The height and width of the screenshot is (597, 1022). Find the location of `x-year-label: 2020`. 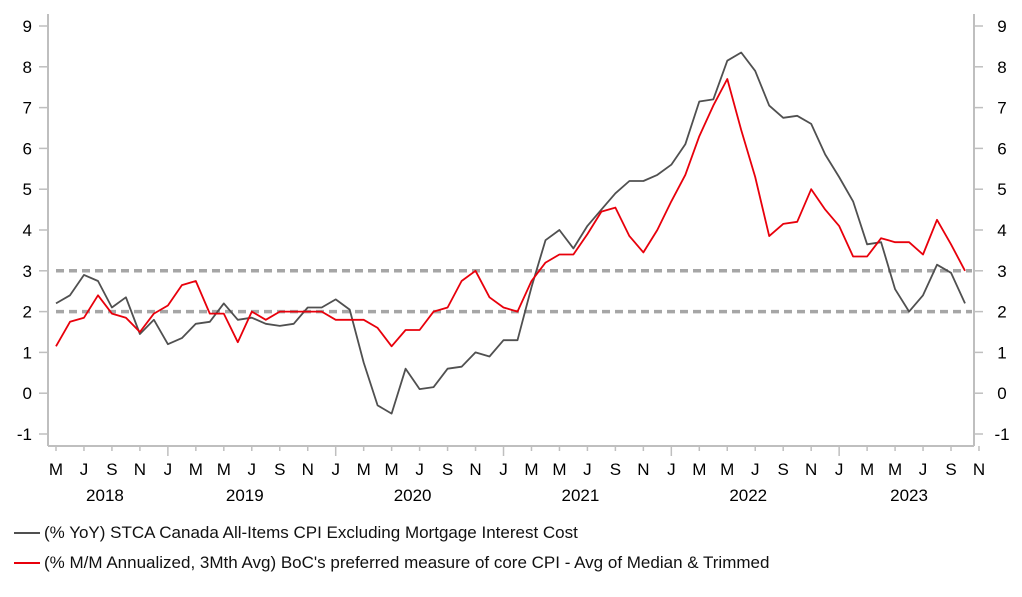

x-year-label: 2020 is located at coordinates (413, 495).